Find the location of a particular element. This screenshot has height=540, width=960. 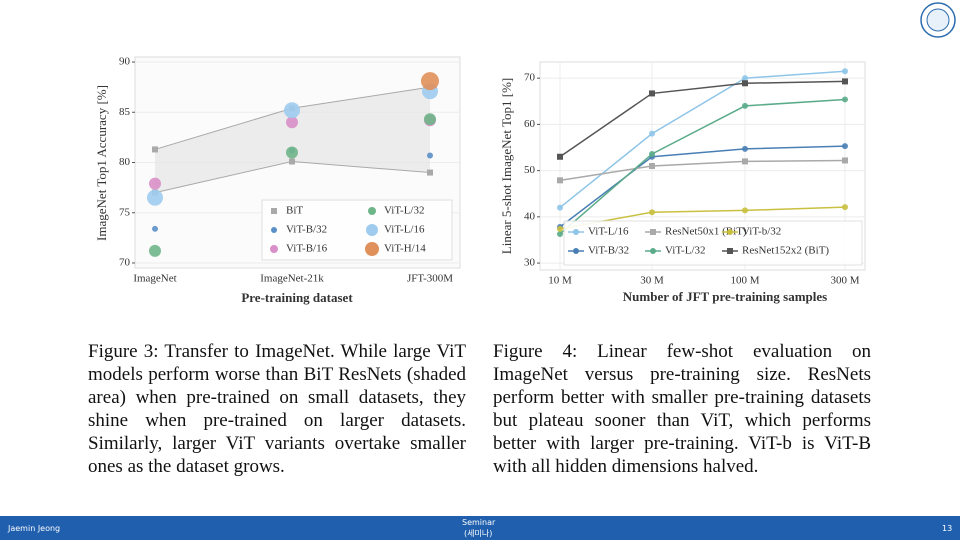

page-number: 13 is located at coordinates (947, 528).